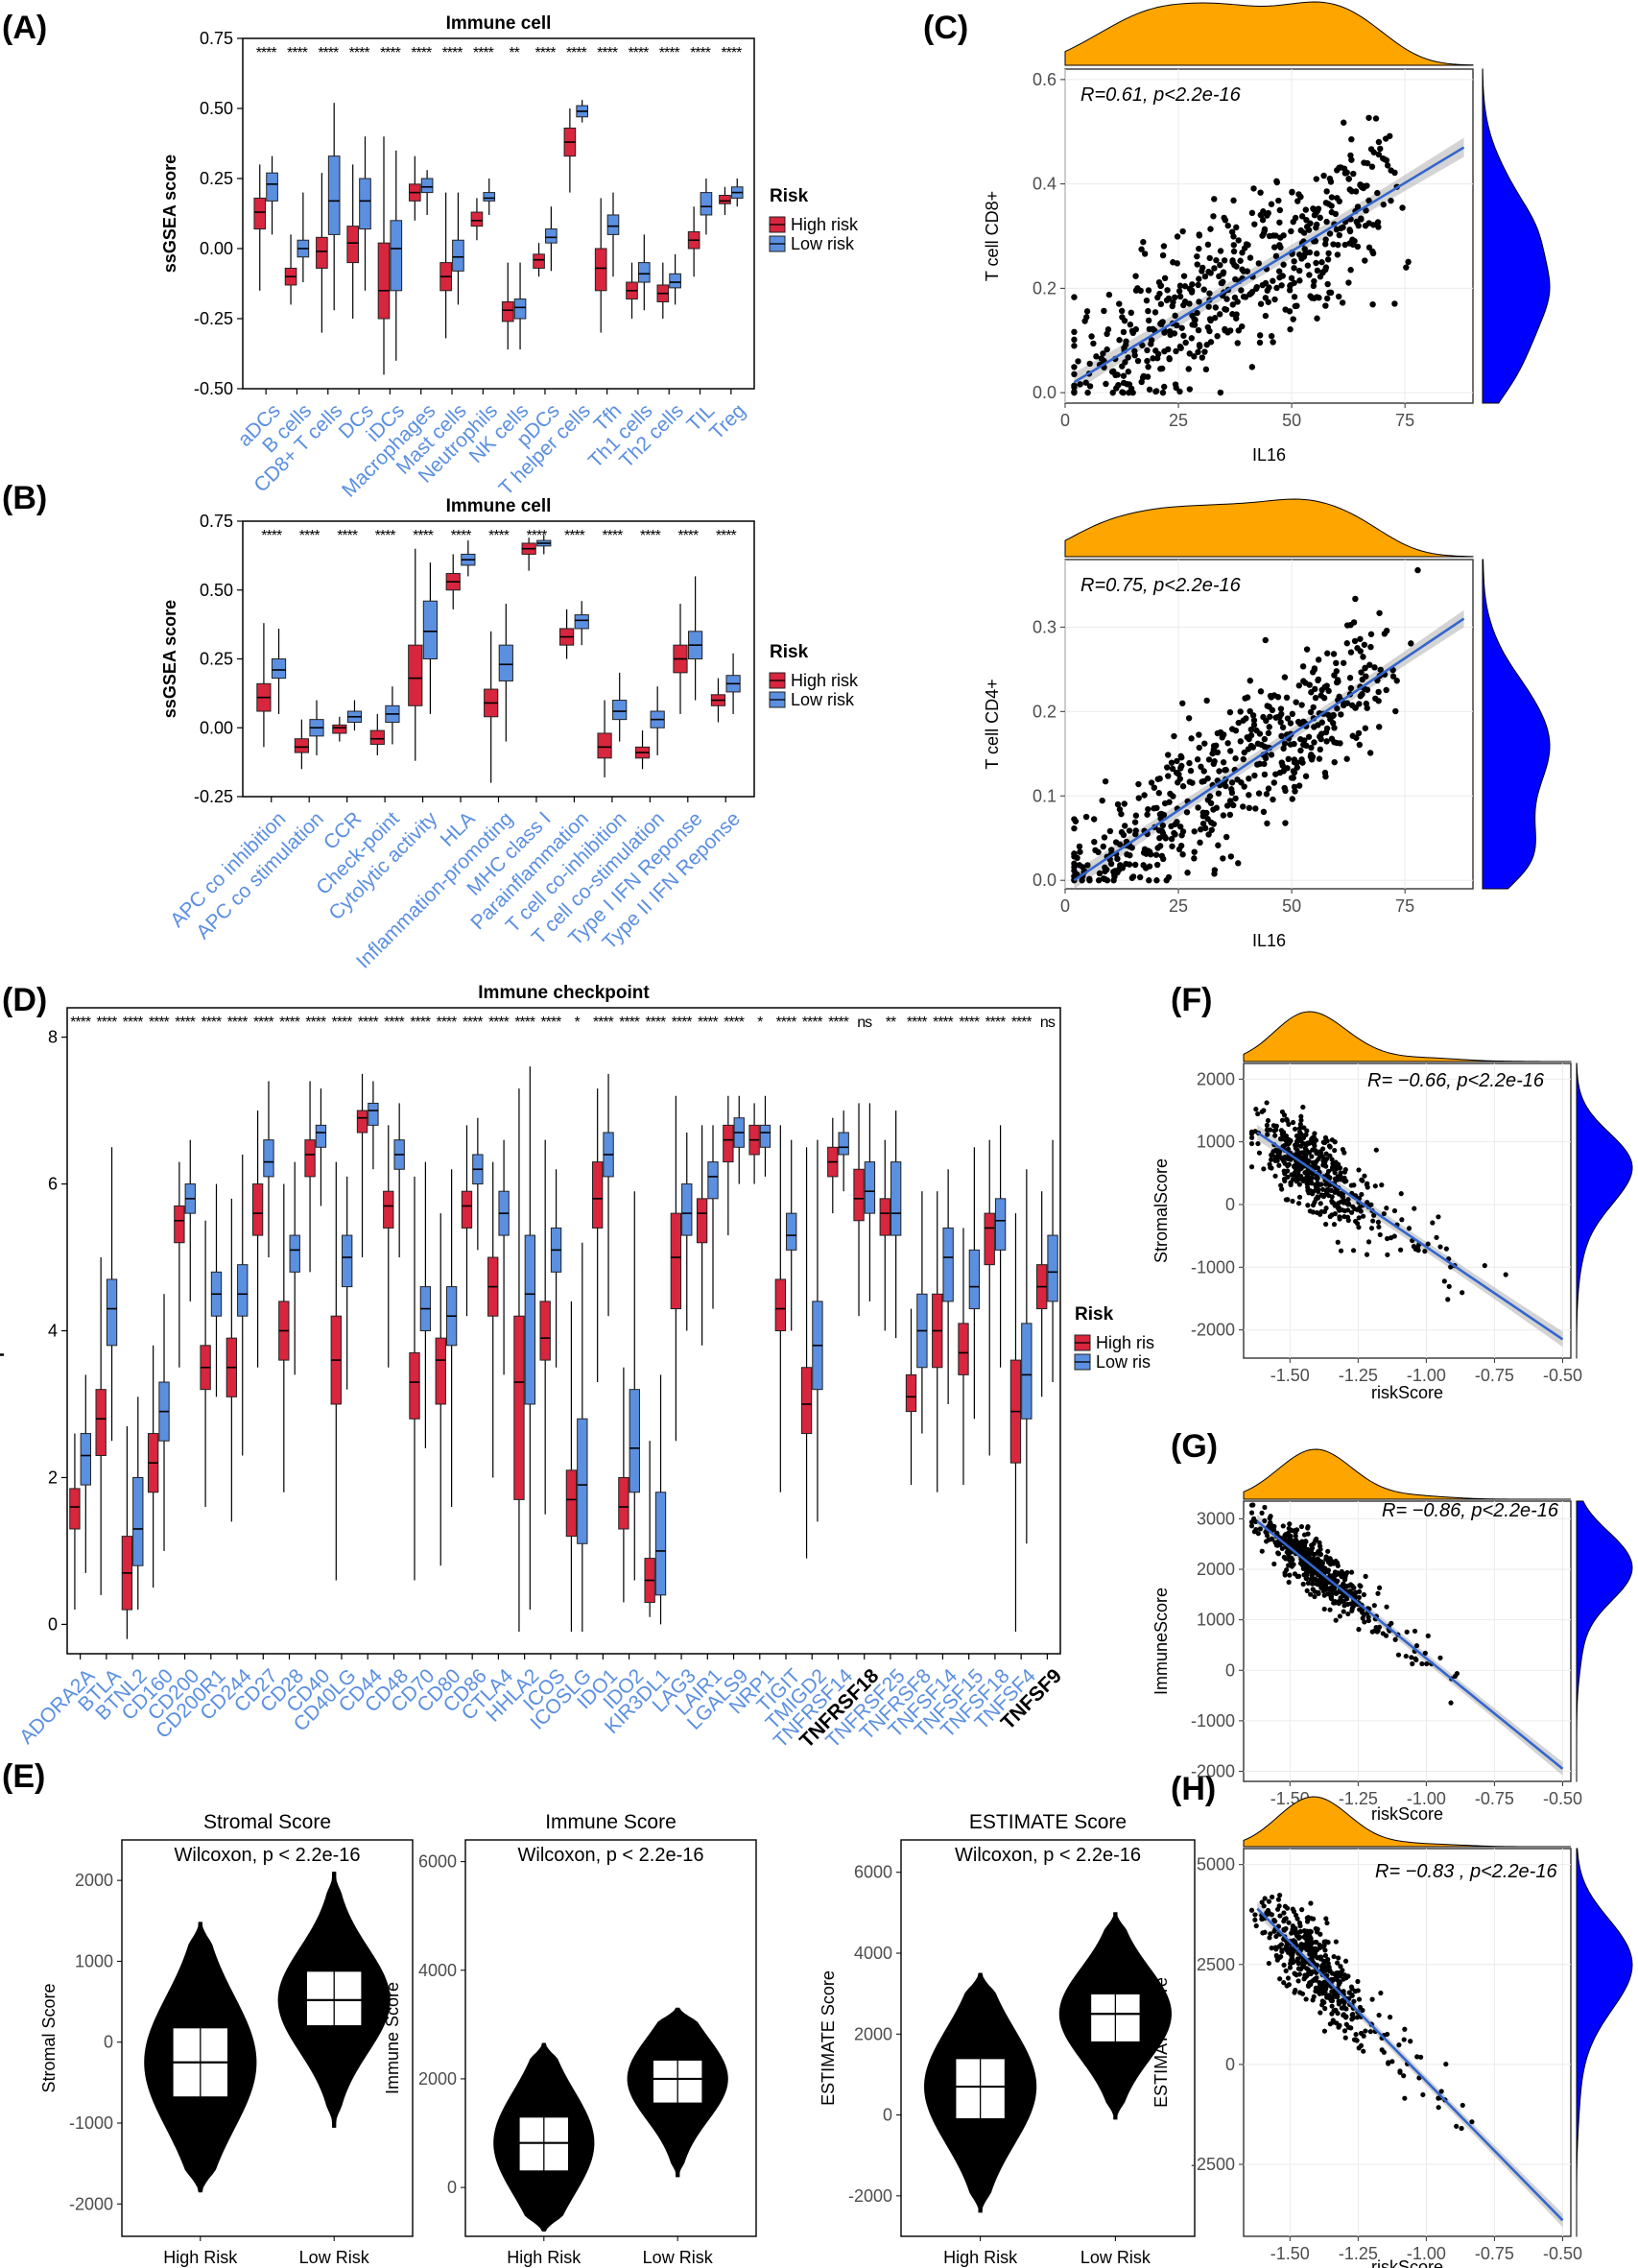  I want to click on marginal-density-y, so click(1604, 1640).